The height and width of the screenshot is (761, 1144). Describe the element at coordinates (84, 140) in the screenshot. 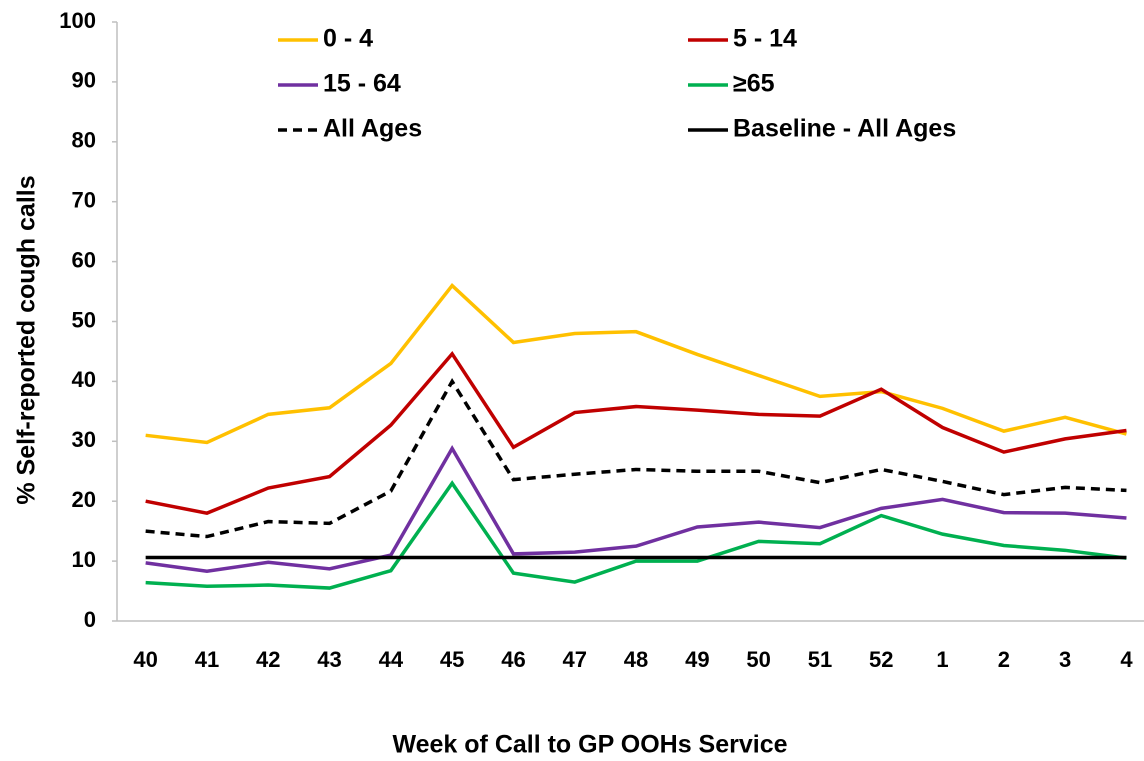

I see `y-tick-label: 80` at that location.